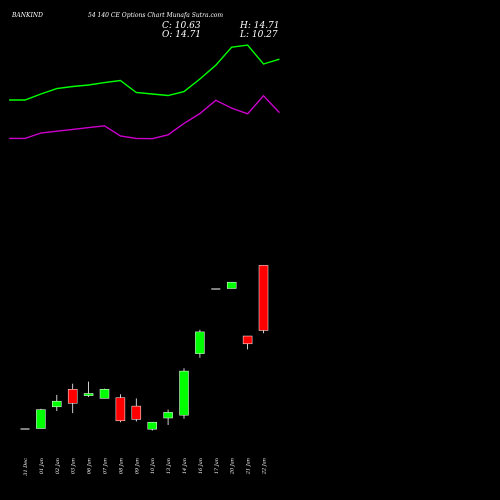 The width and height of the screenshot is (500, 500). I want to click on candle-21-jan, so click(247, 342).